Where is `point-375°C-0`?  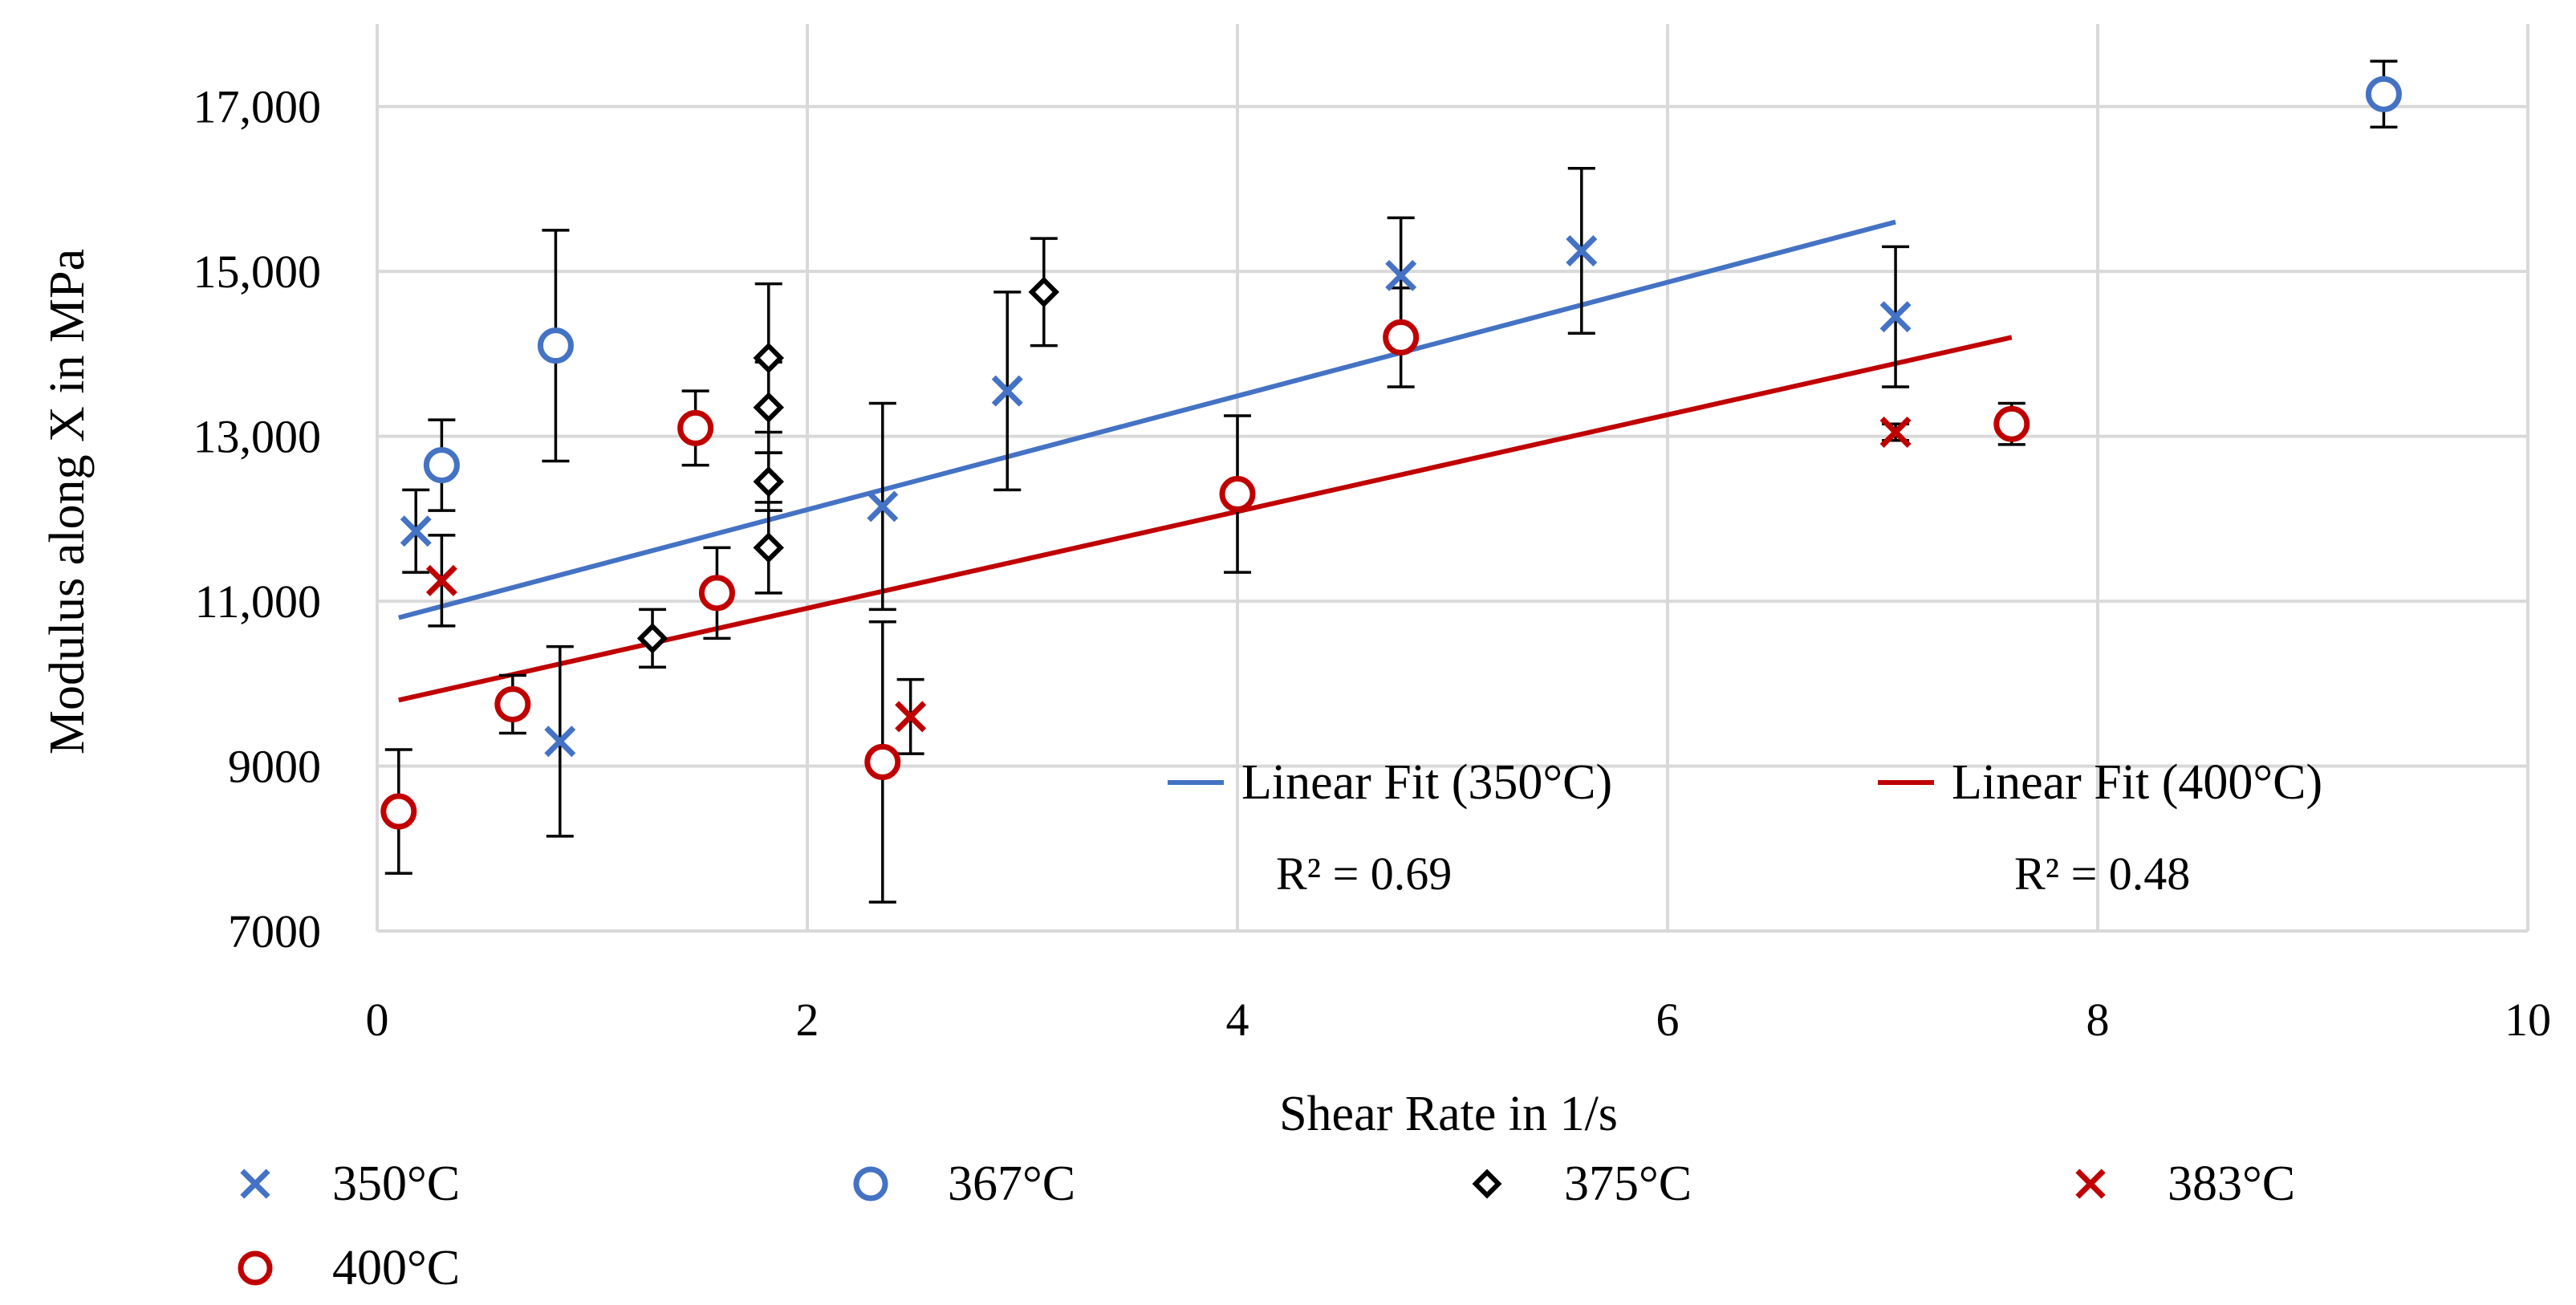 point-375°C-0 is located at coordinates (652, 638).